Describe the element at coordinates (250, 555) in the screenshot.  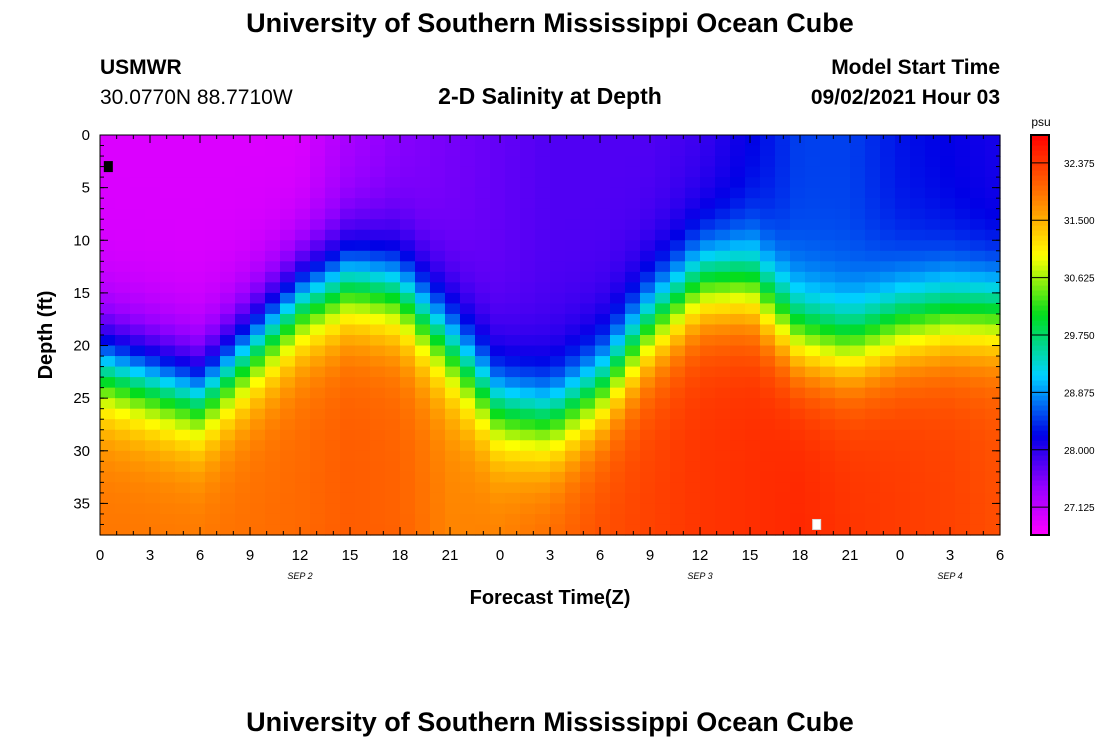
I see `x-tick-label: 9` at that location.